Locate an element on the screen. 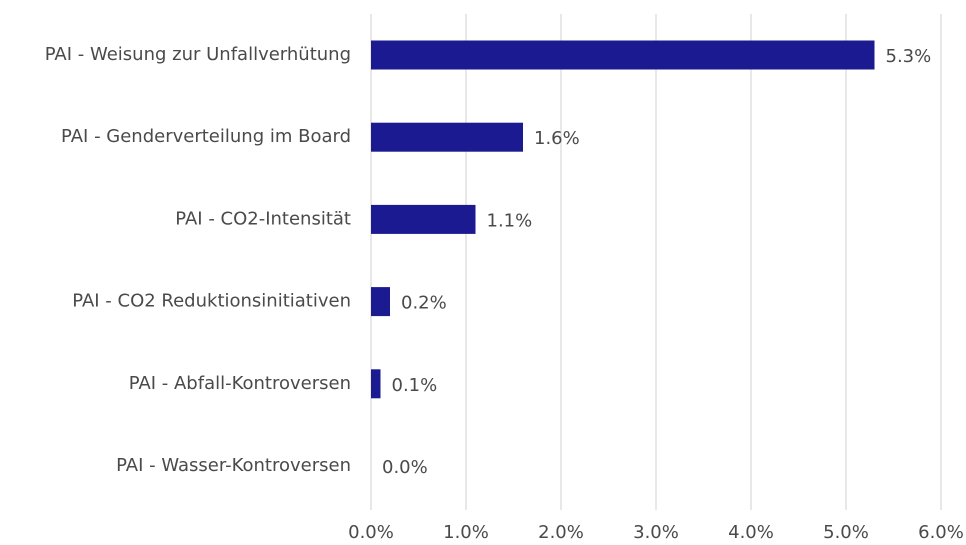 The height and width of the screenshot is (545, 966). value-label: 0.1% is located at coordinates (415, 385).